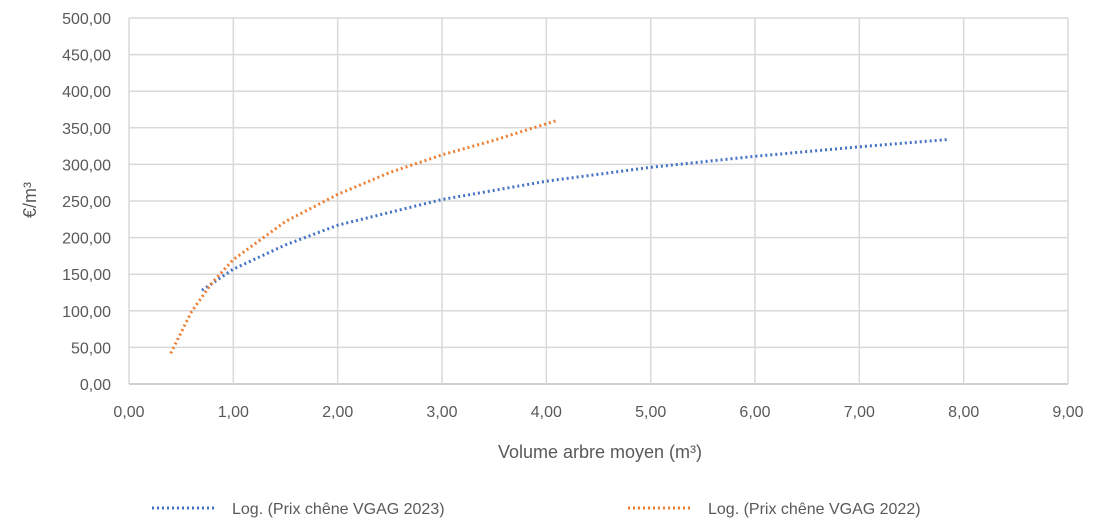  What do you see at coordinates (337, 412) in the screenshot?
I see `x-tick-label: 2,00` at bounding box center [337, 412].